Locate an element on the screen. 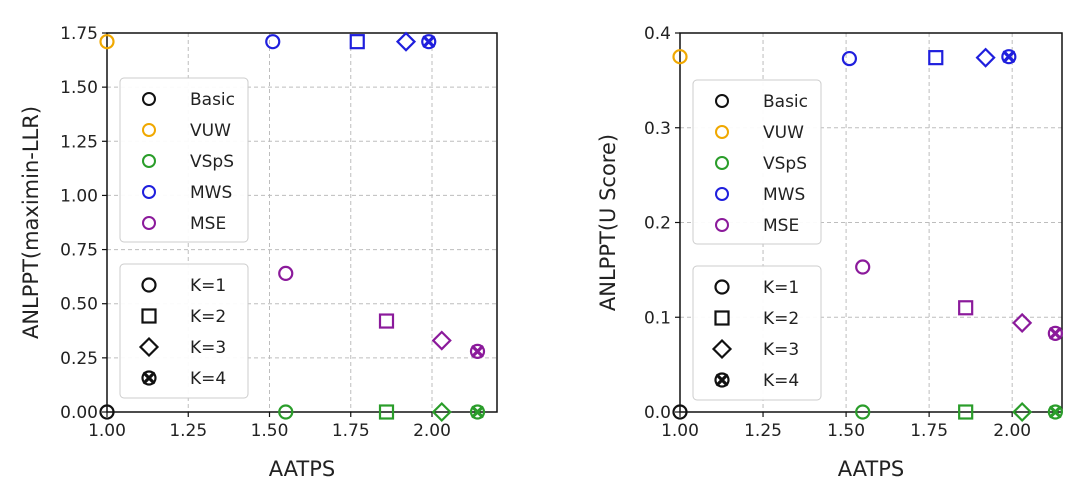 The width and height of the screenshot is (1080, 495). data-point-mws-k4-cross is located at coordinates (428, 41).